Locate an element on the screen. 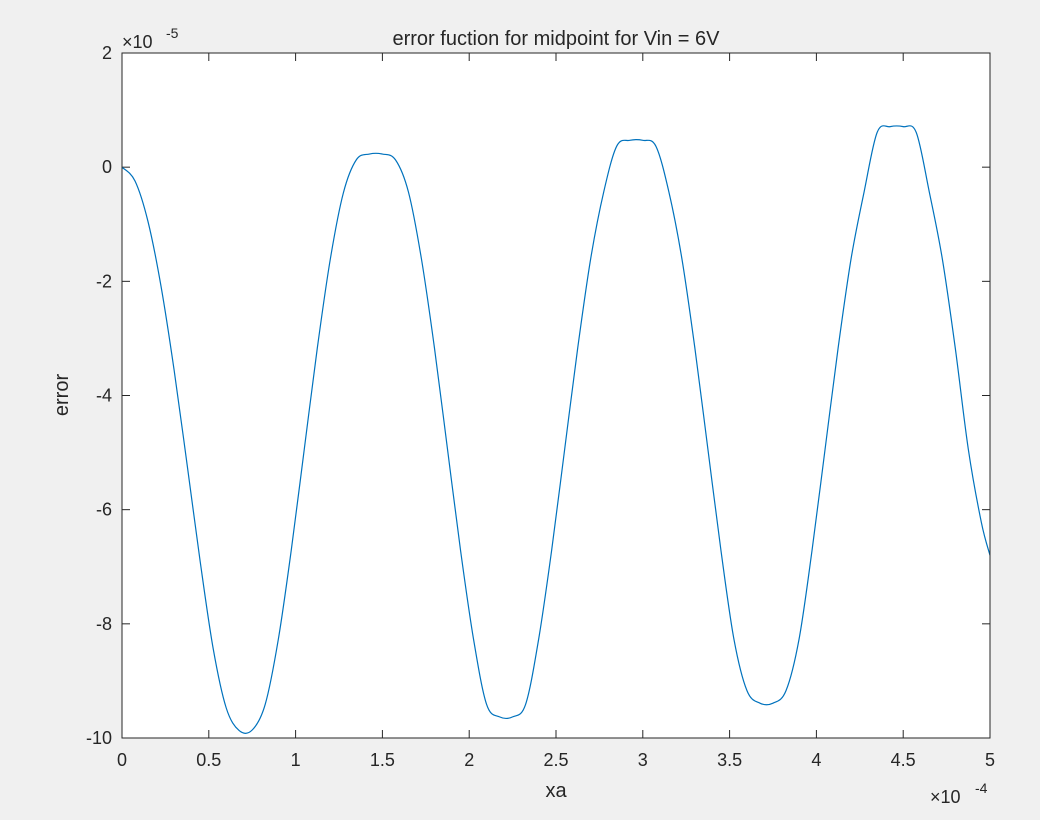 This screenshot has height=820, width=1040. x-tick-label: 1 is located at coordinates (296, 760).